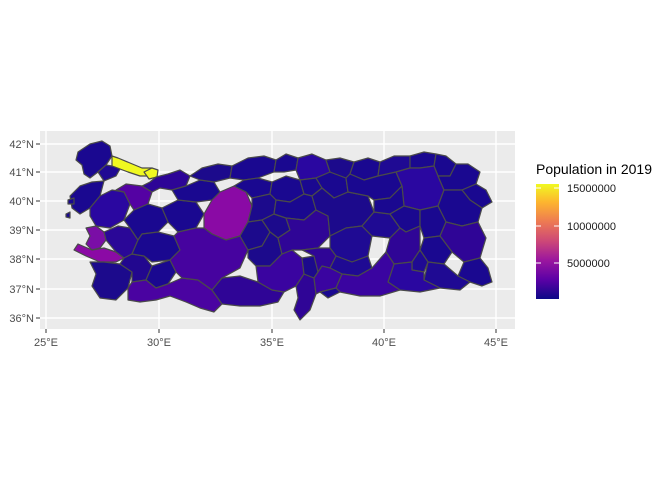  Describe the element at coordinates (21, 145) in the screenshot. I see `y-tick-label: 42°N` at that location.